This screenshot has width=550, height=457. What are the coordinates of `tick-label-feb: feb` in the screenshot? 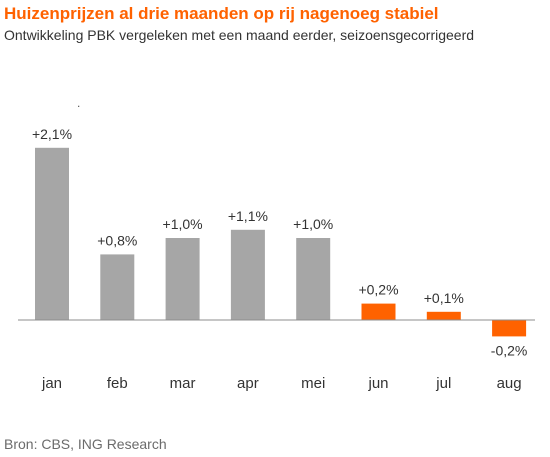 It's located at (117, 383).